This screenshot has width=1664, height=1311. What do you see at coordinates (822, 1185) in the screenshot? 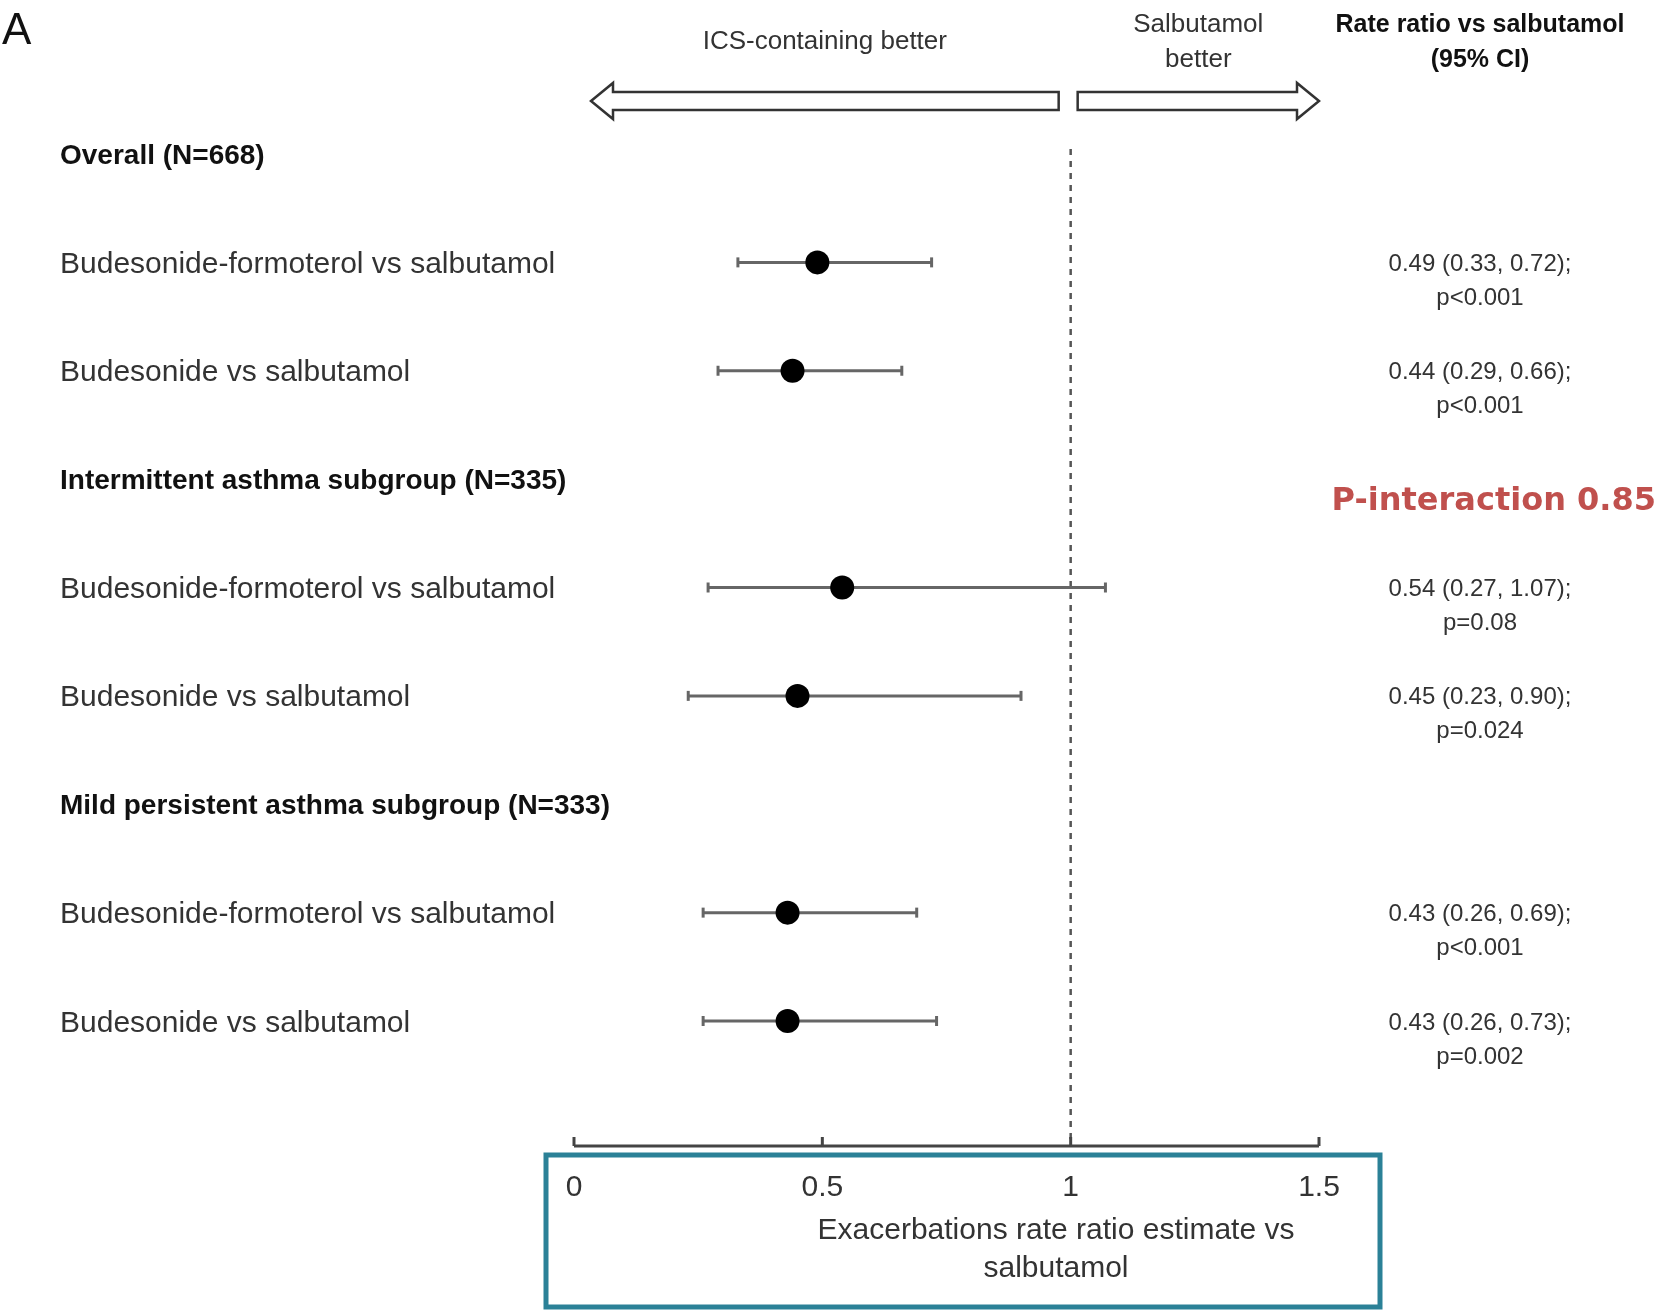
I see `x-tick-label: 0.5` at bounding box center [822, 1185].